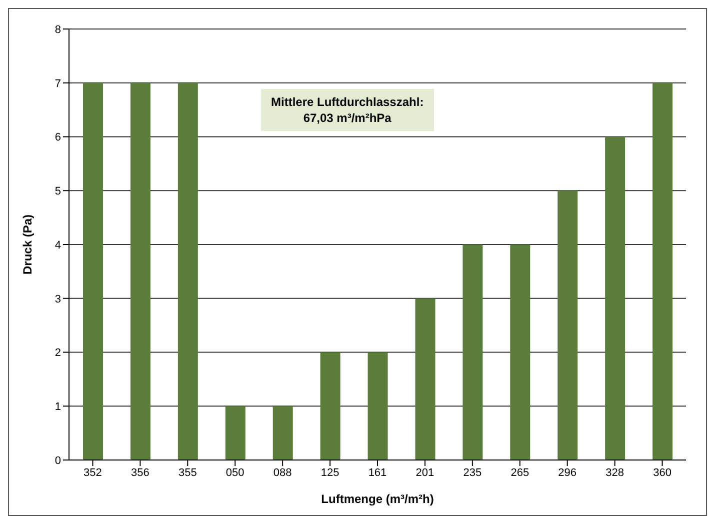 Image resolution: width=713 pixels, height=522 pixels. I want to click on x-tick-label: 360, so click(662, 472).